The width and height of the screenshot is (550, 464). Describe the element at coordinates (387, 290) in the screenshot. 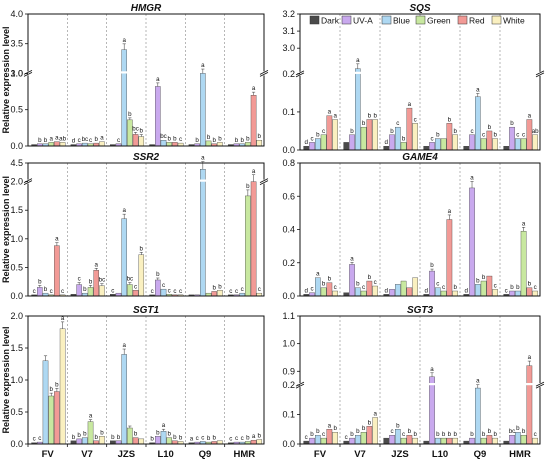

I see `significance-letter: d` at that location.